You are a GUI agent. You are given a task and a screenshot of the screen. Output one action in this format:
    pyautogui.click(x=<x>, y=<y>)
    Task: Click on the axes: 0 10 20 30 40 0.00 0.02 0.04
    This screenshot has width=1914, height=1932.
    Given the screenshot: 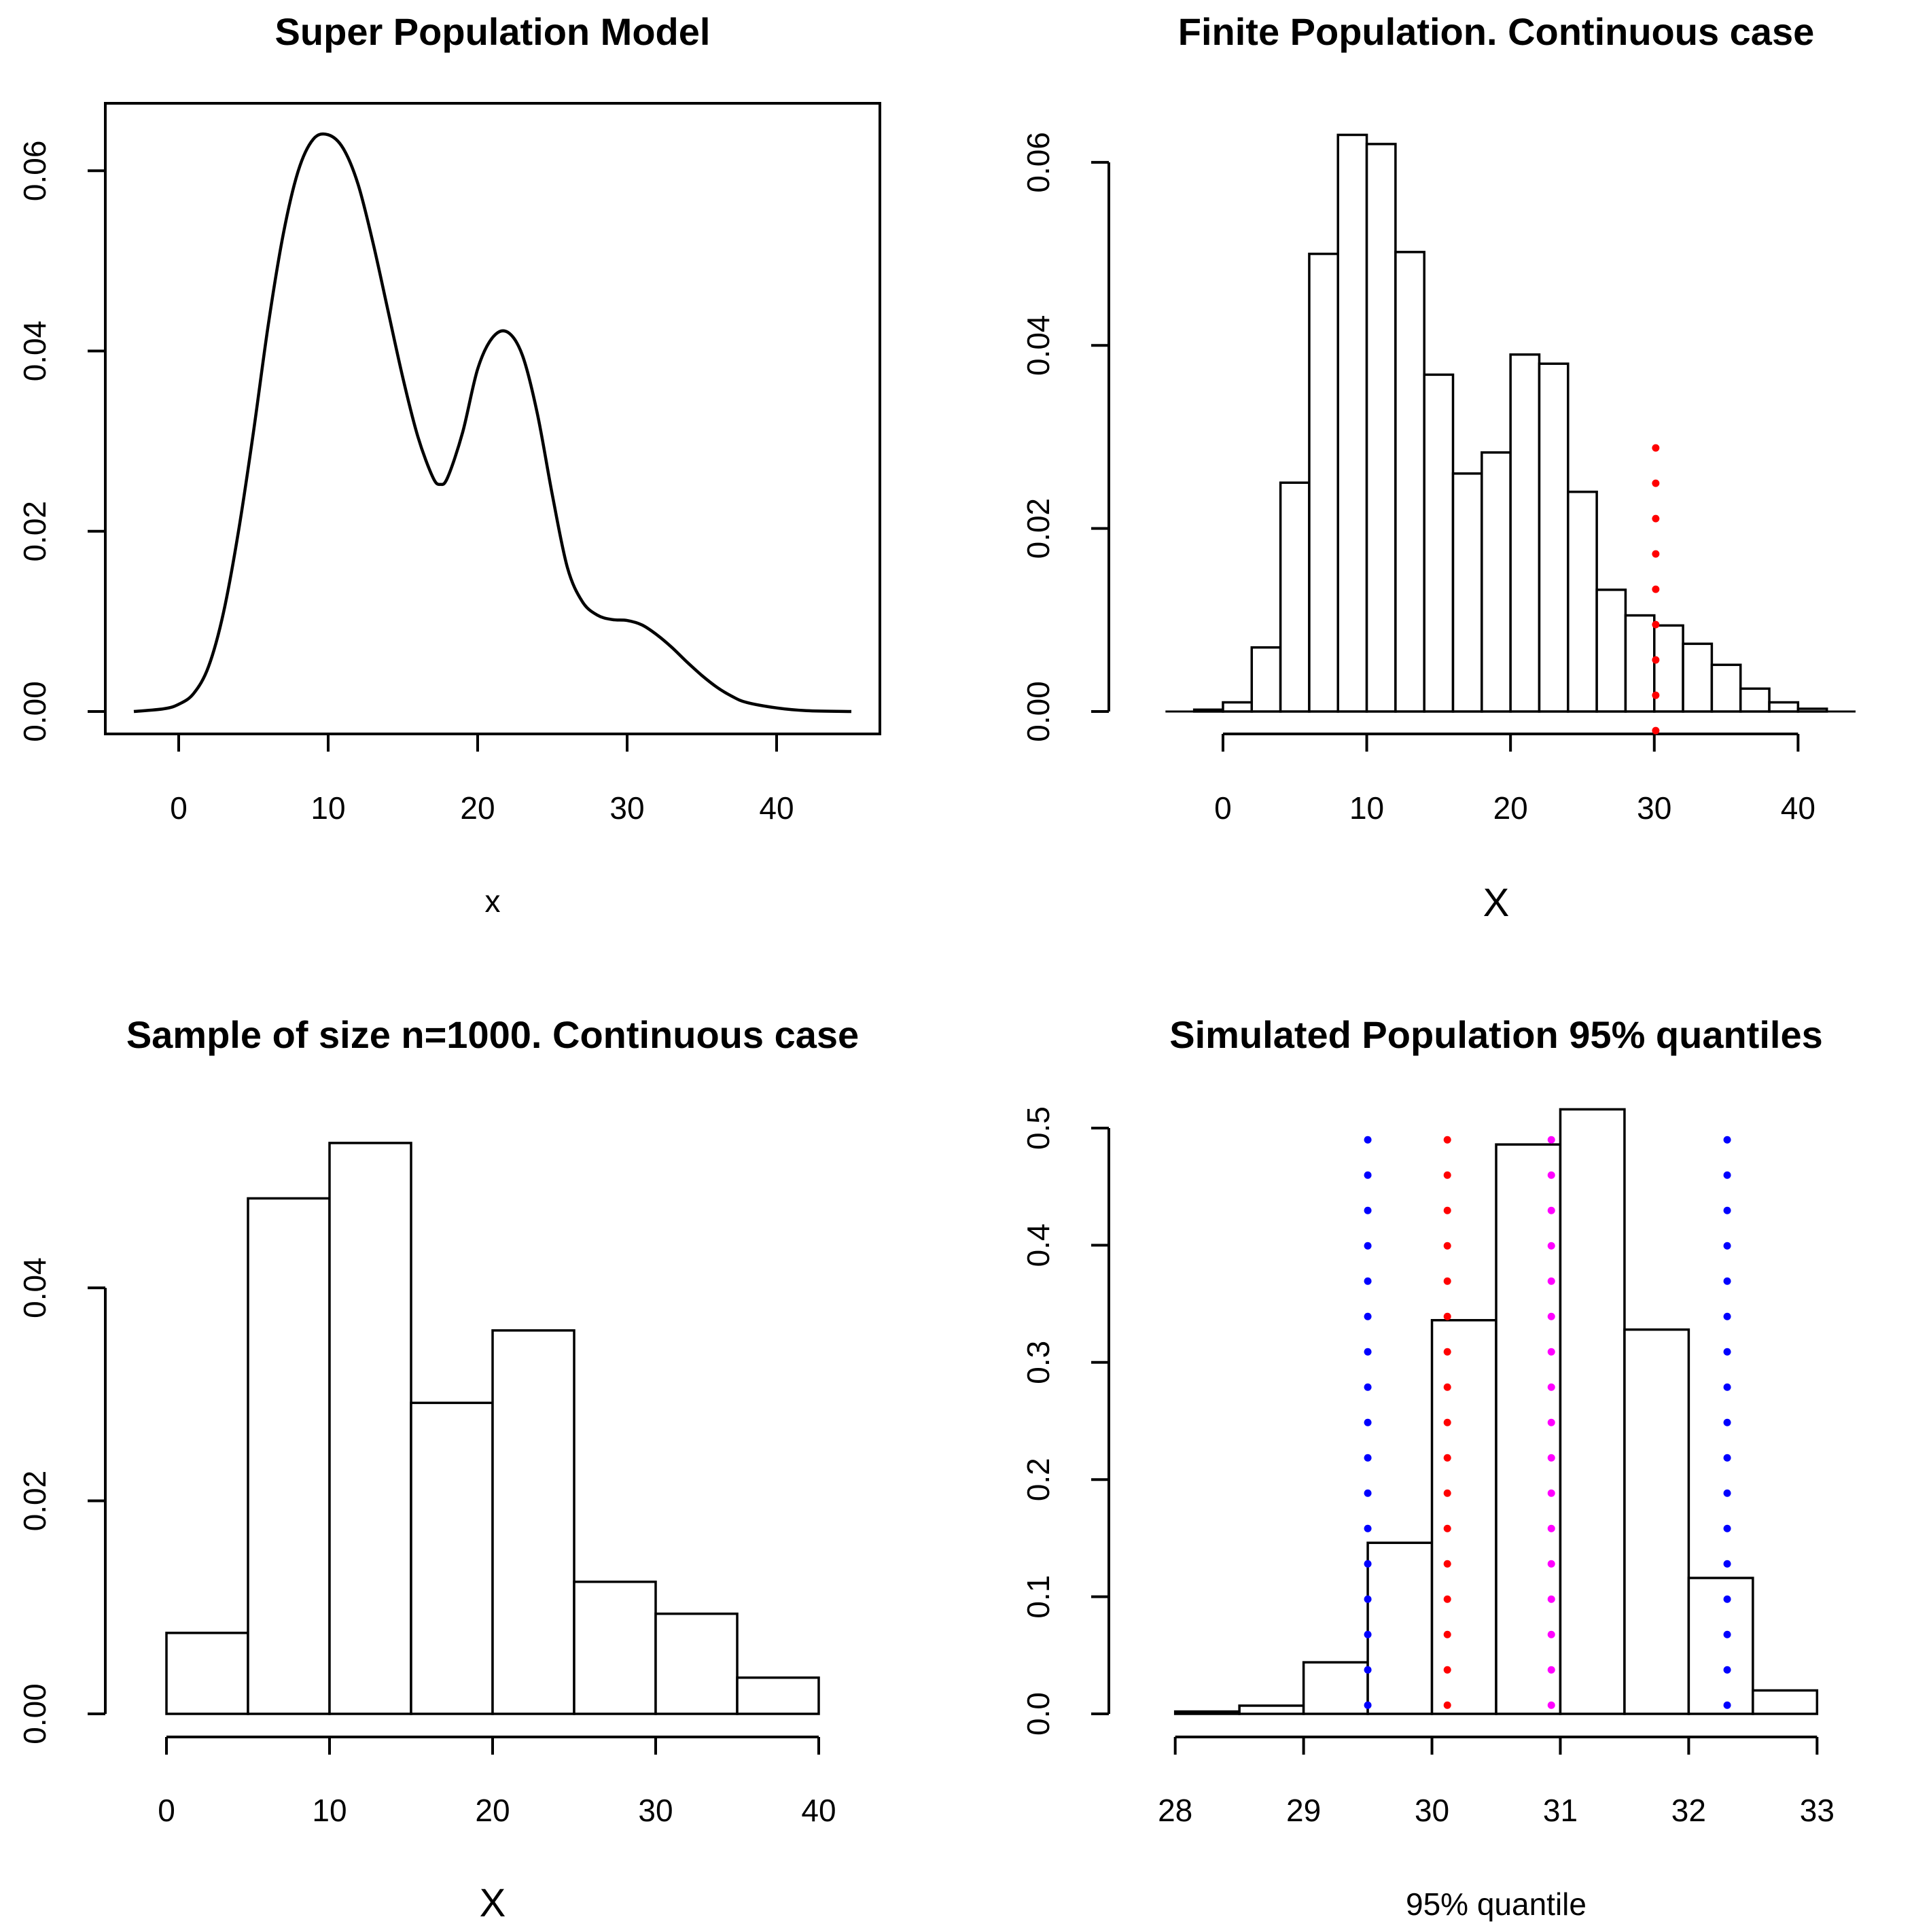 What is the action you would take?
    pyautogui.click(x=427, y=1542)
    